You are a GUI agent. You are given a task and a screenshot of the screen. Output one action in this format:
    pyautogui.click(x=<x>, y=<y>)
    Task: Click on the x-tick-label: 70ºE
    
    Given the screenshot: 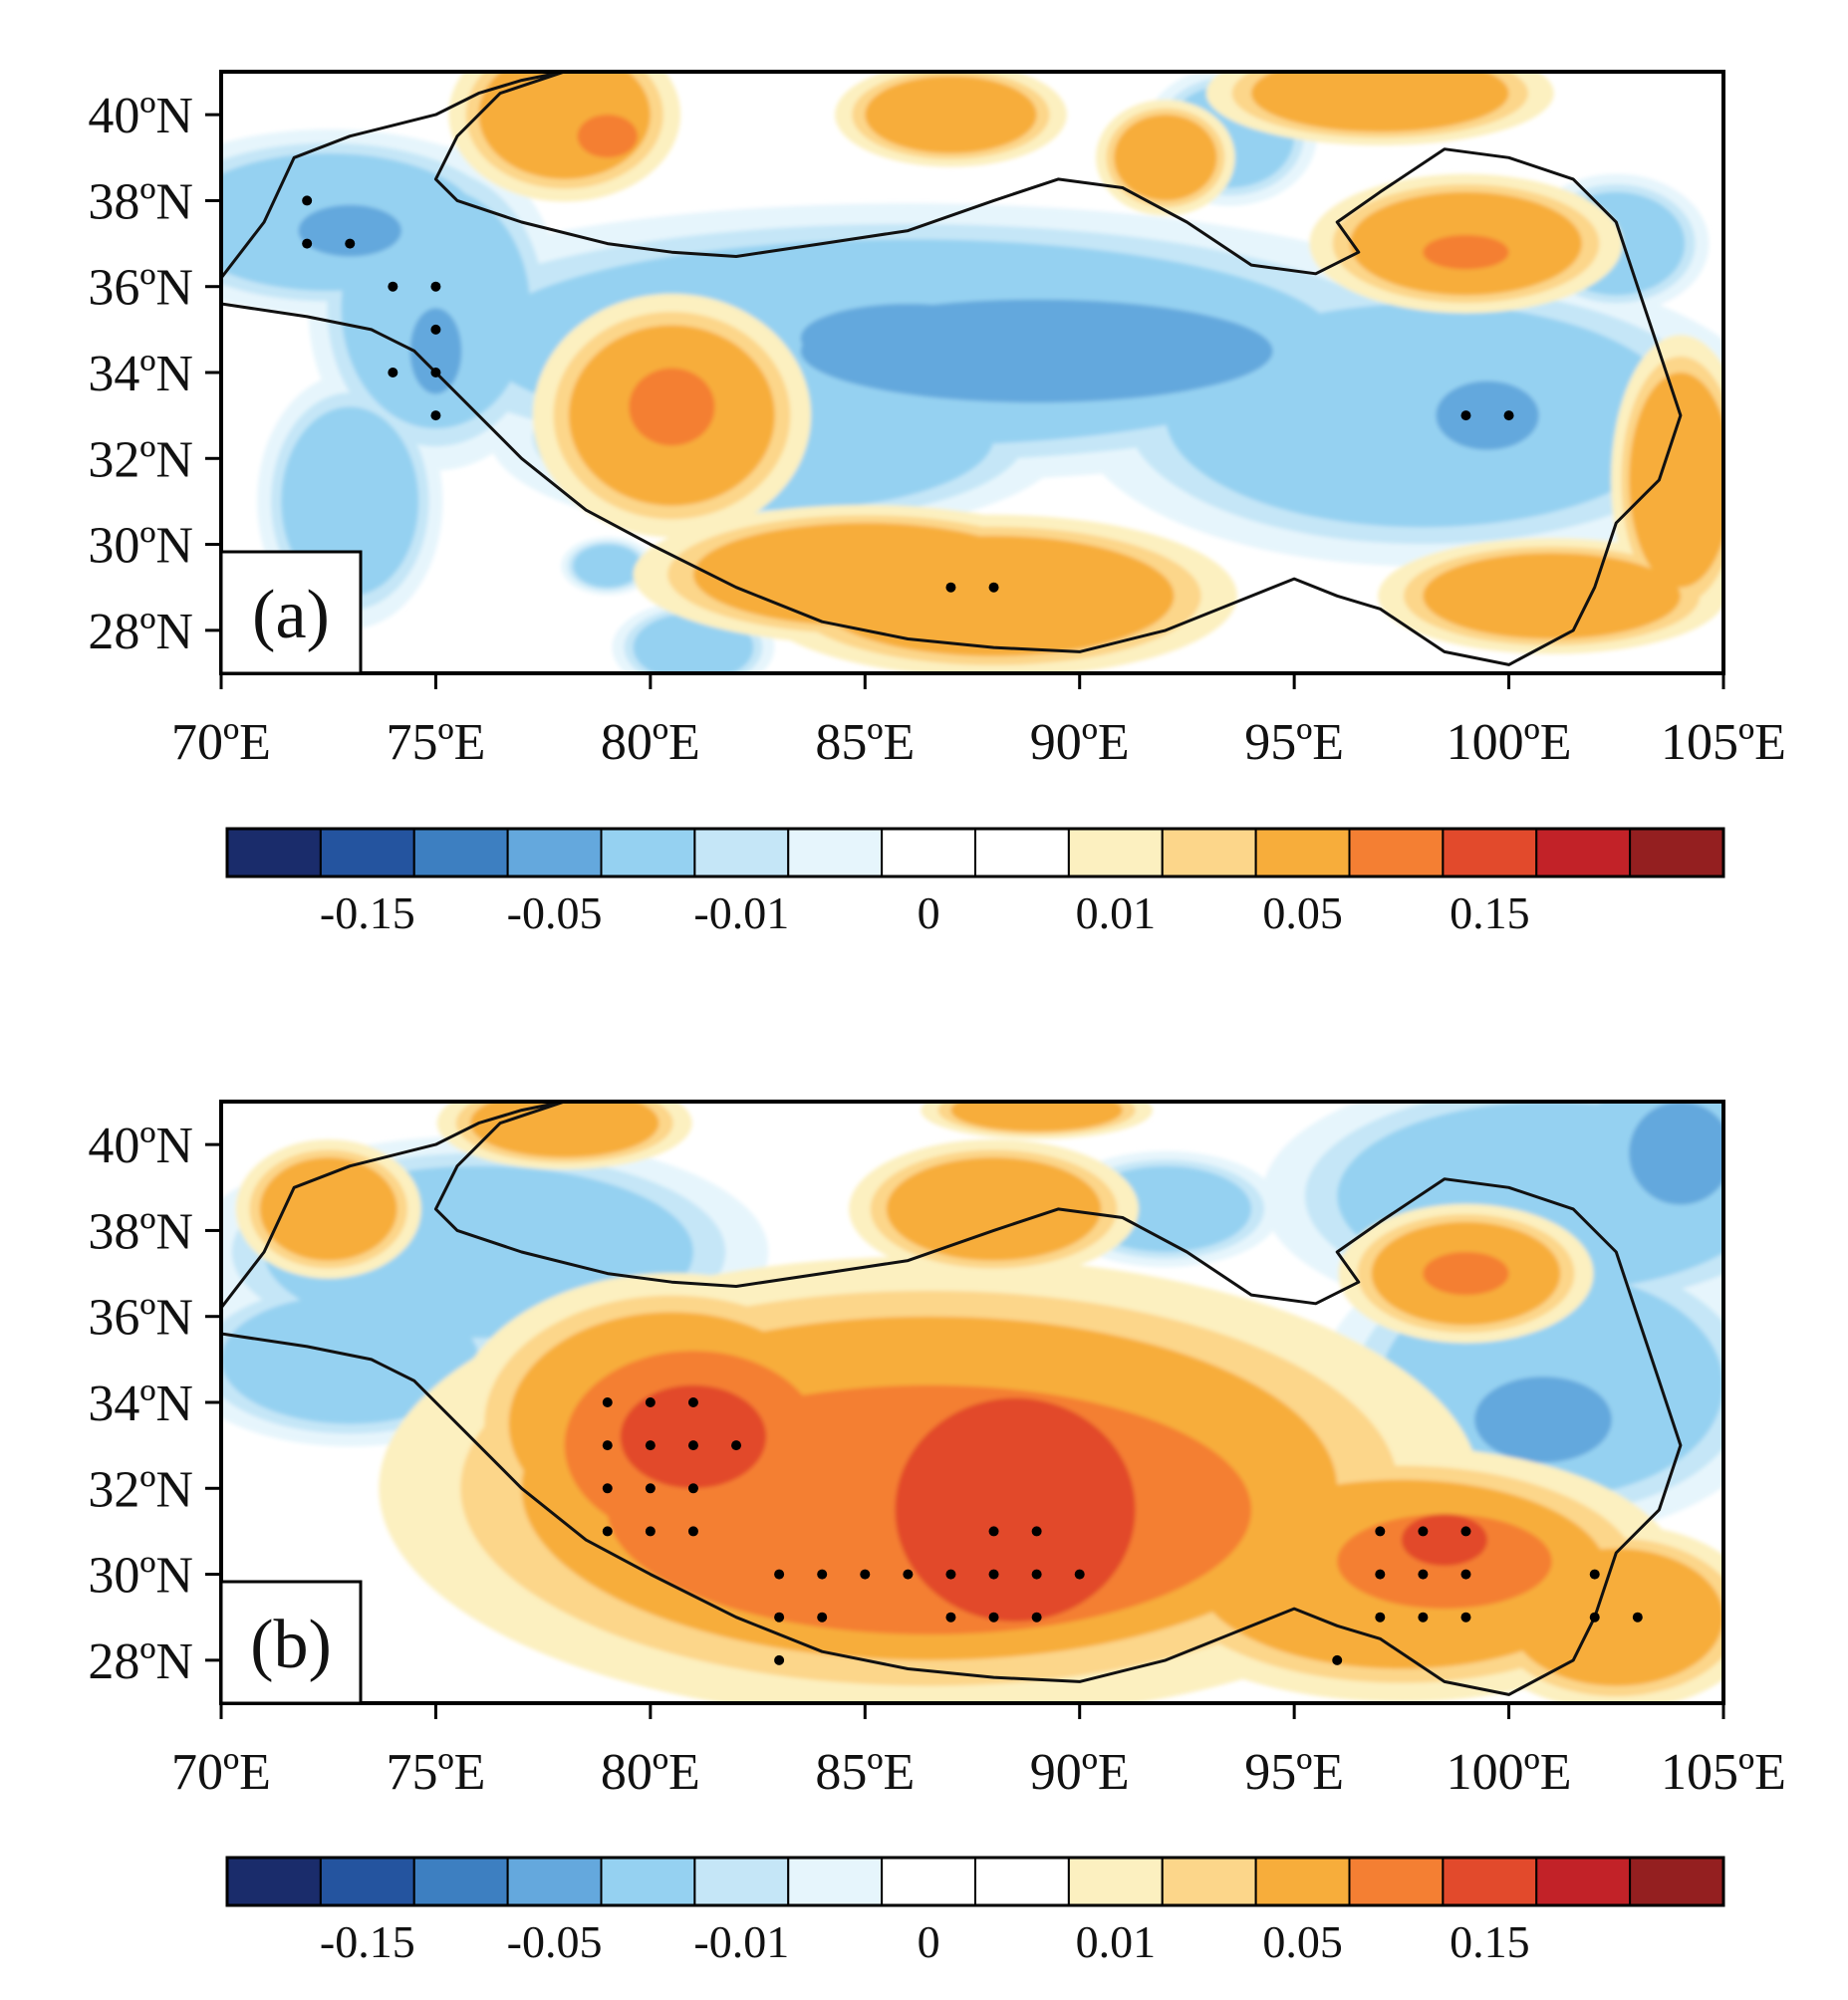 What is the action you would take?
    pyautogui.click(x=221, y=742)
    